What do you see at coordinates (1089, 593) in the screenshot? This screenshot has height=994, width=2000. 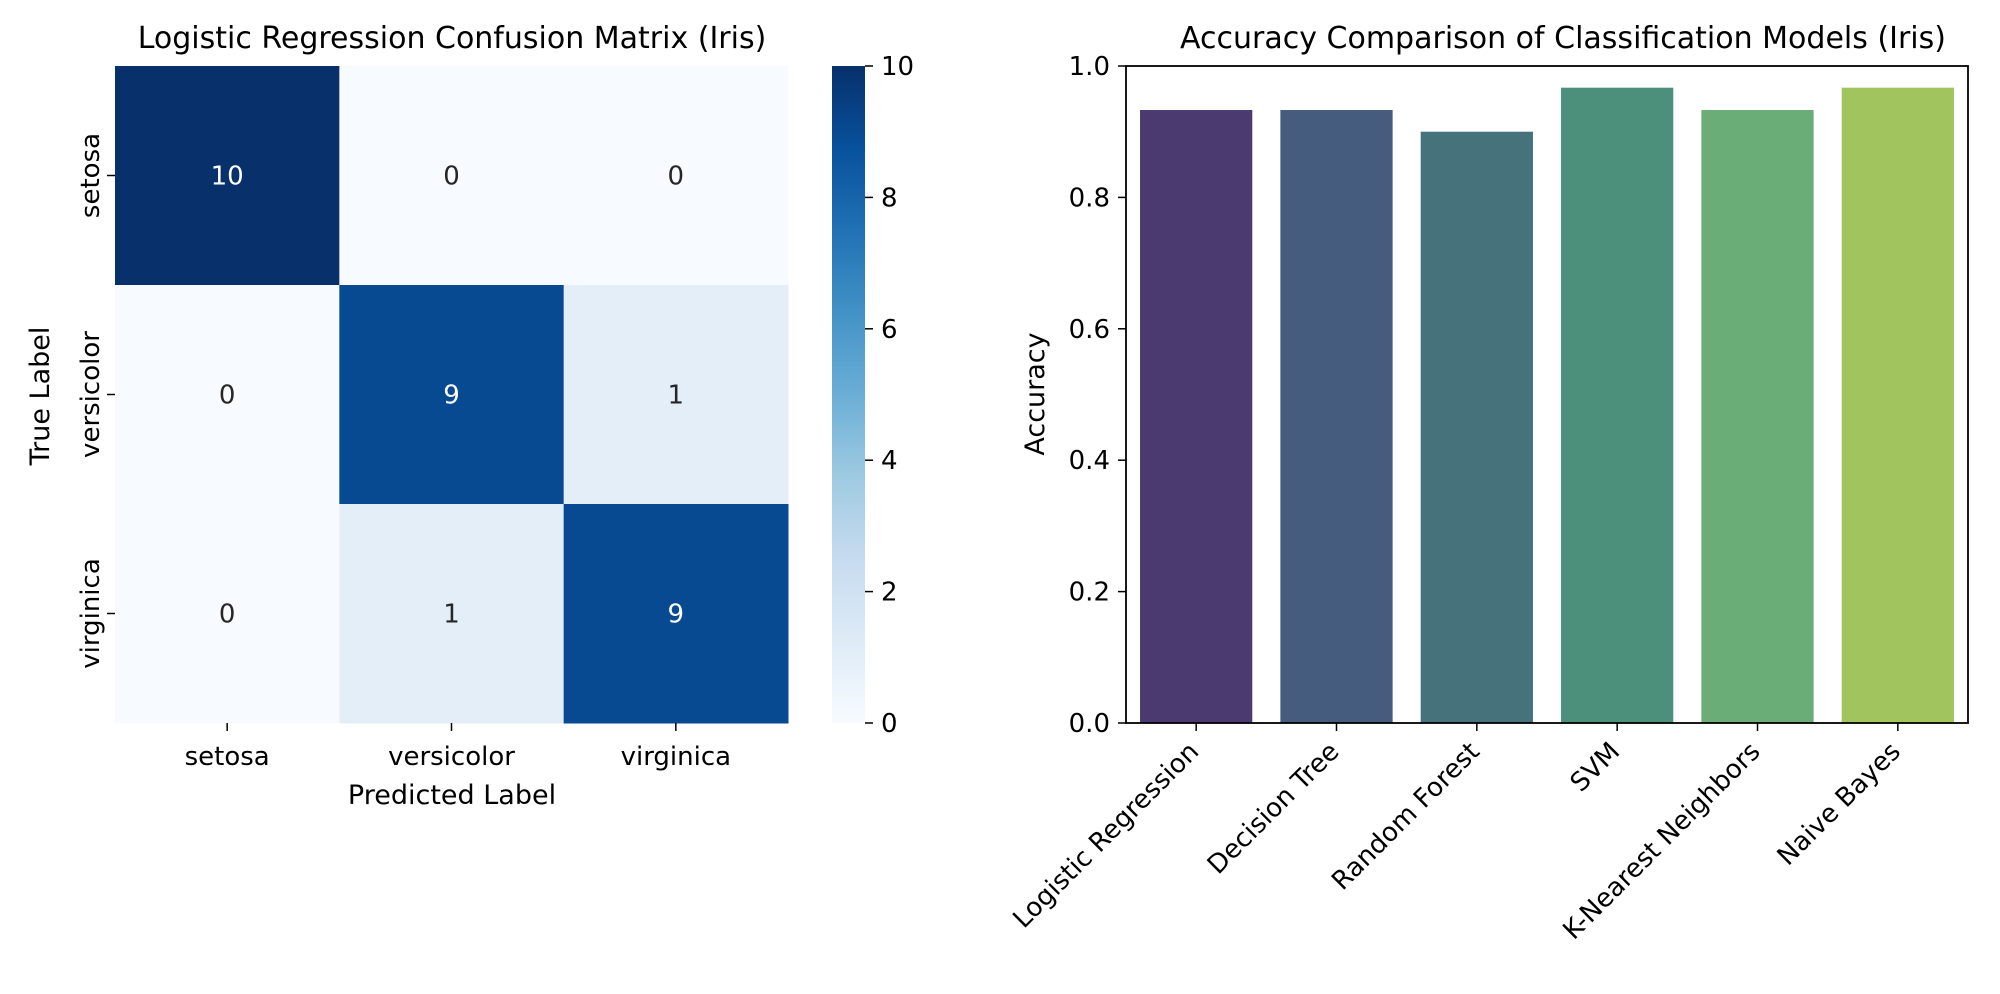 I see `bar-y-tick-label: 0.2` at bounding box center [1089, 593].